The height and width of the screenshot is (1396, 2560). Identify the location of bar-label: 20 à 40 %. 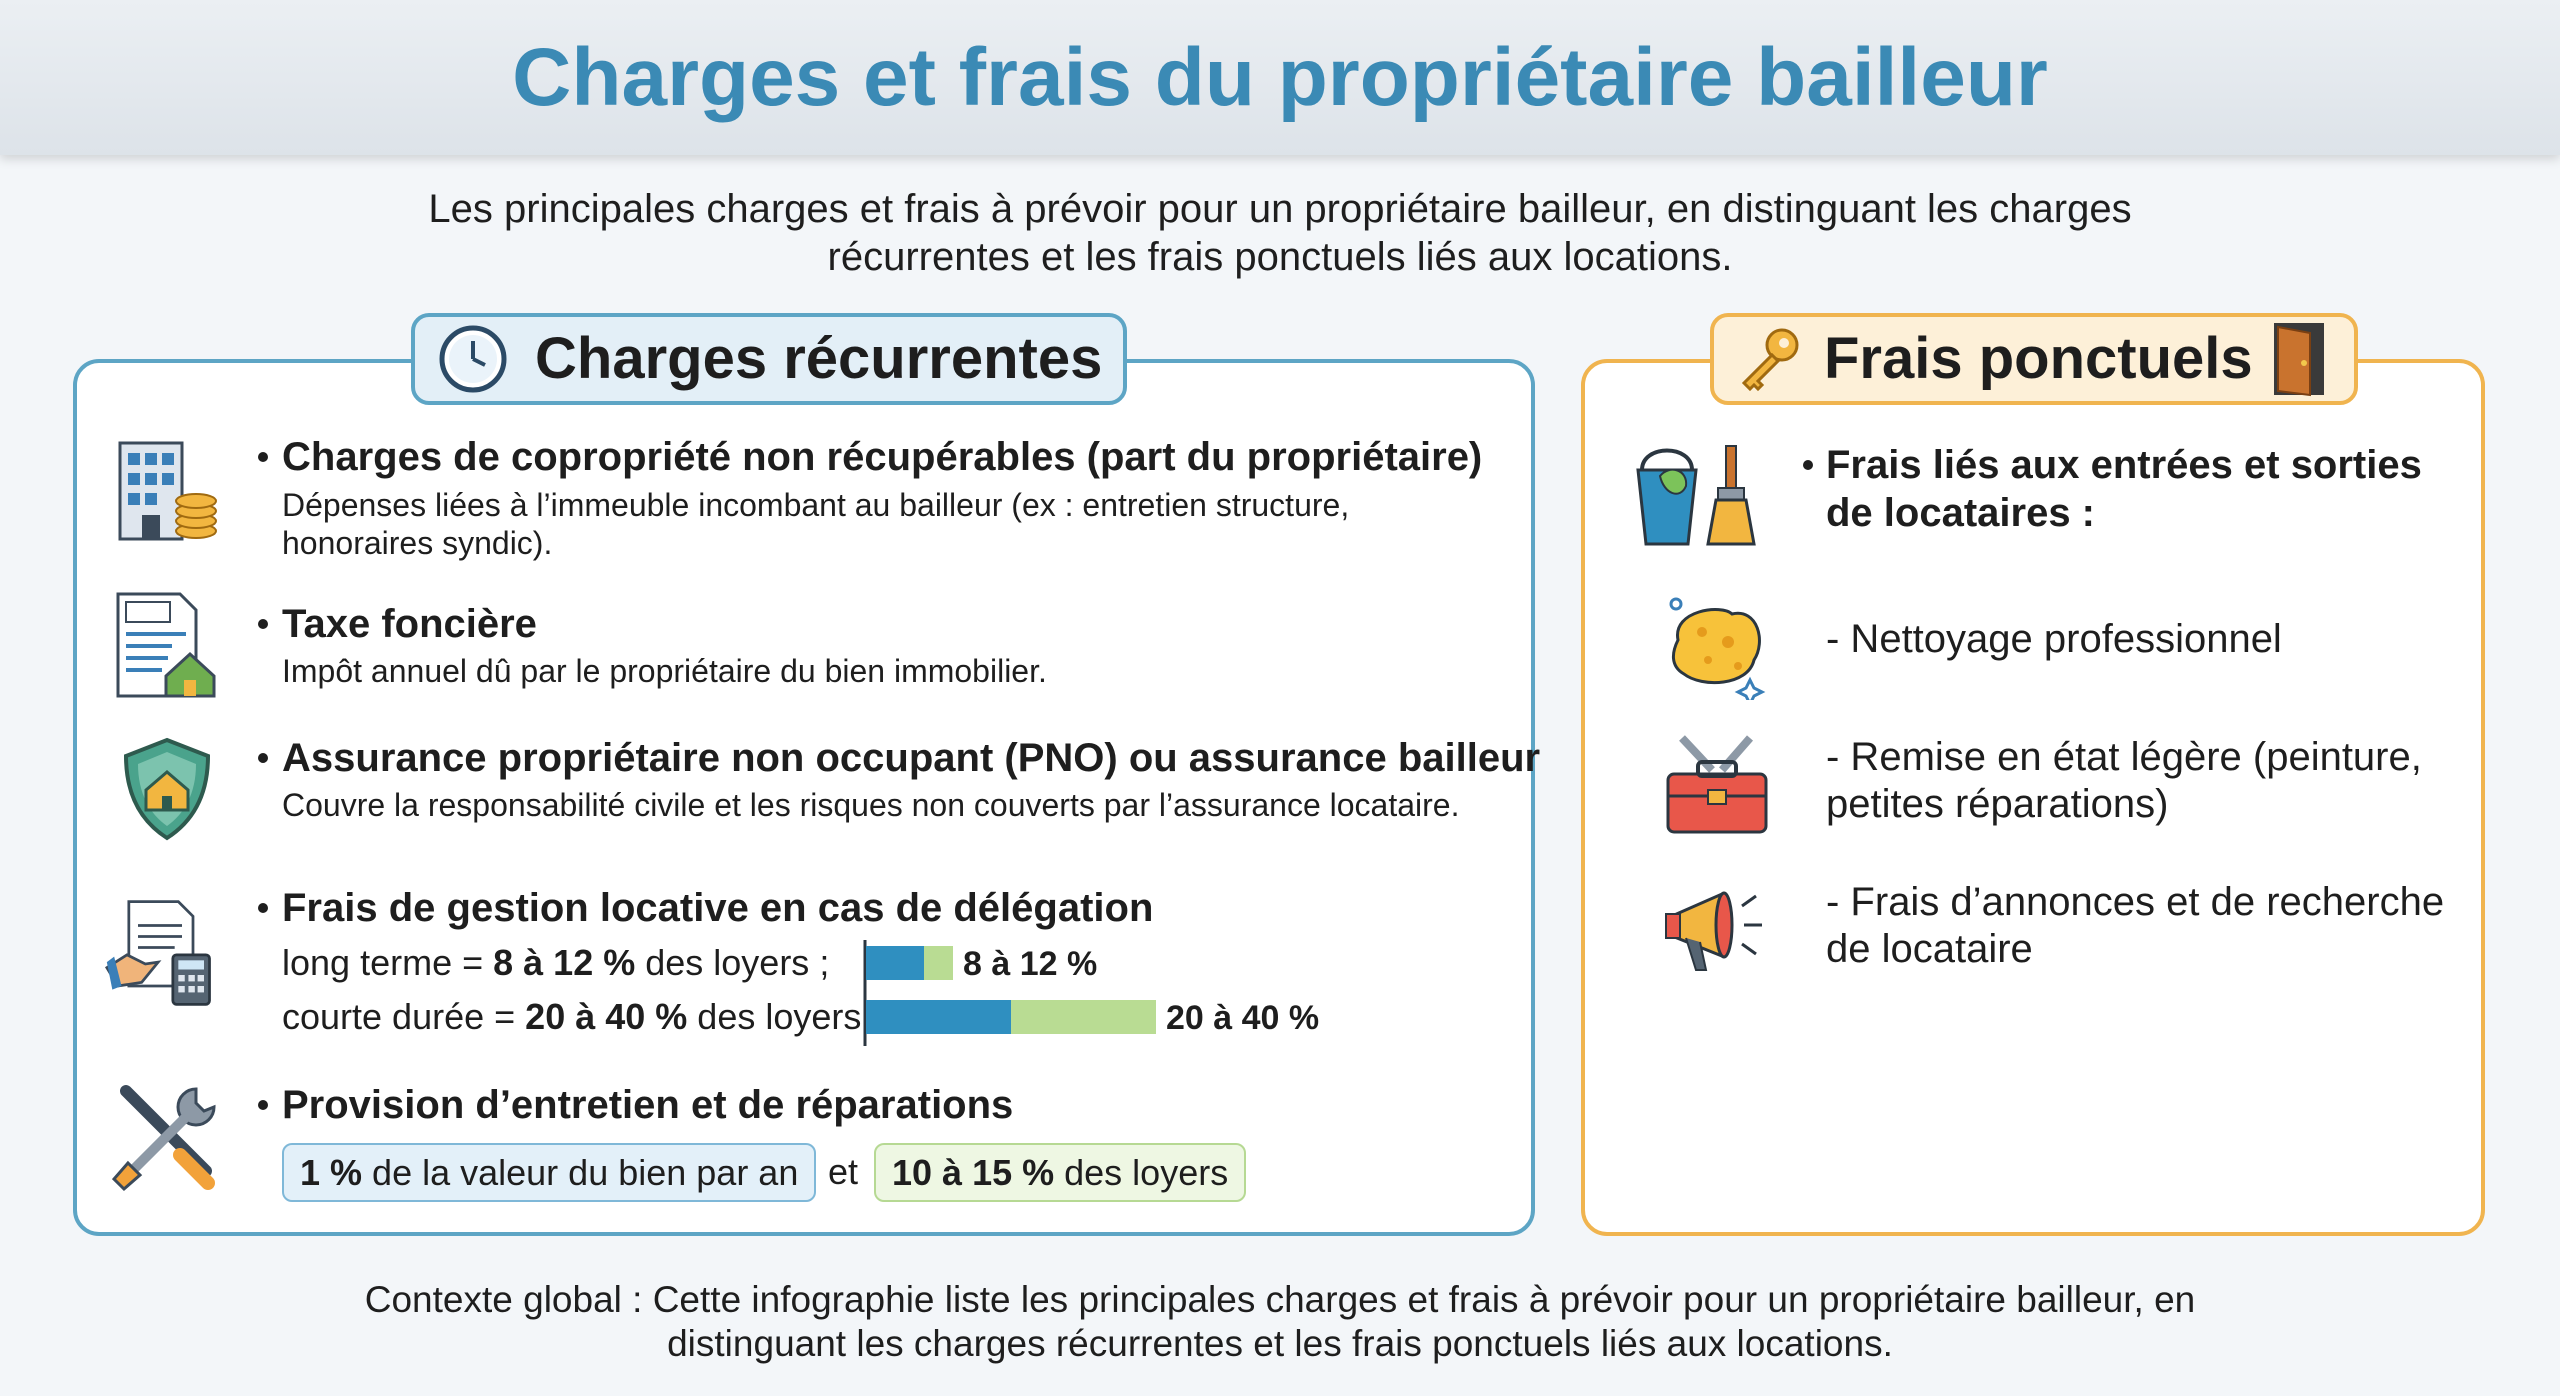
(1242, 1018).